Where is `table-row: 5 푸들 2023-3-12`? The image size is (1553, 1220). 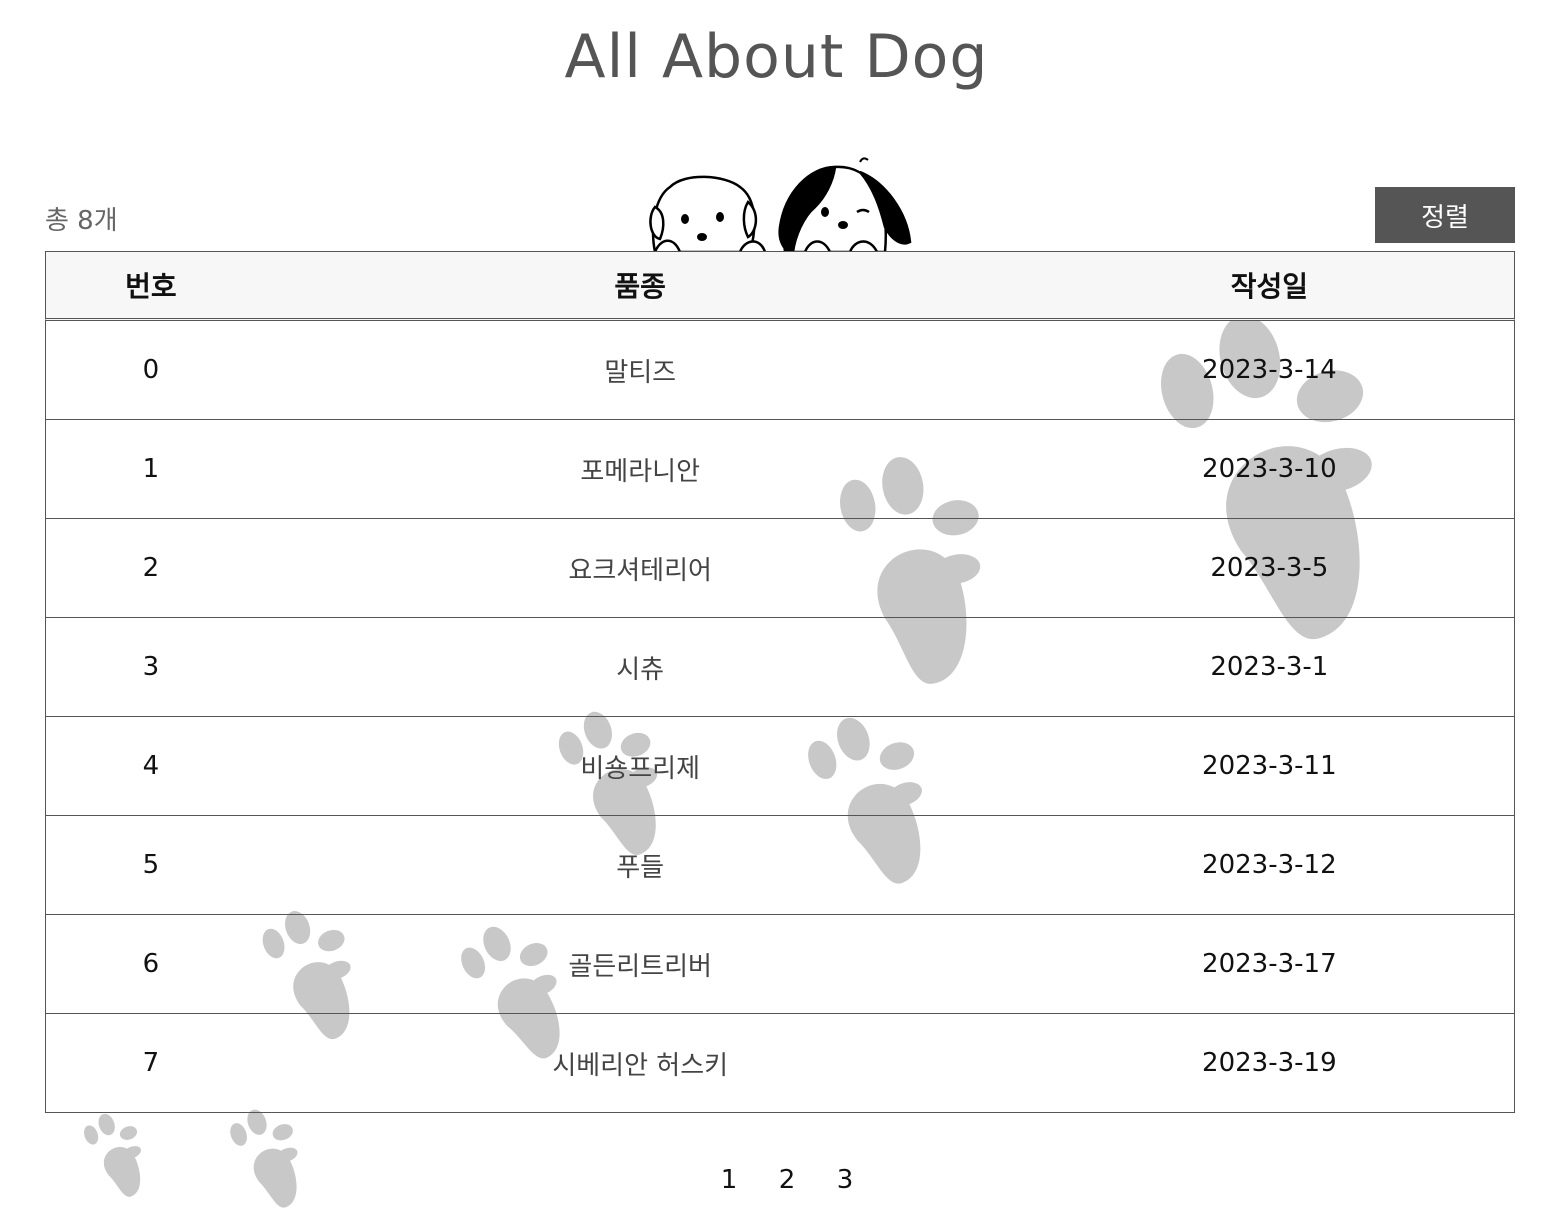 table-row: 5 푸들 2023-3-12 is located at coordinates (780, 865).